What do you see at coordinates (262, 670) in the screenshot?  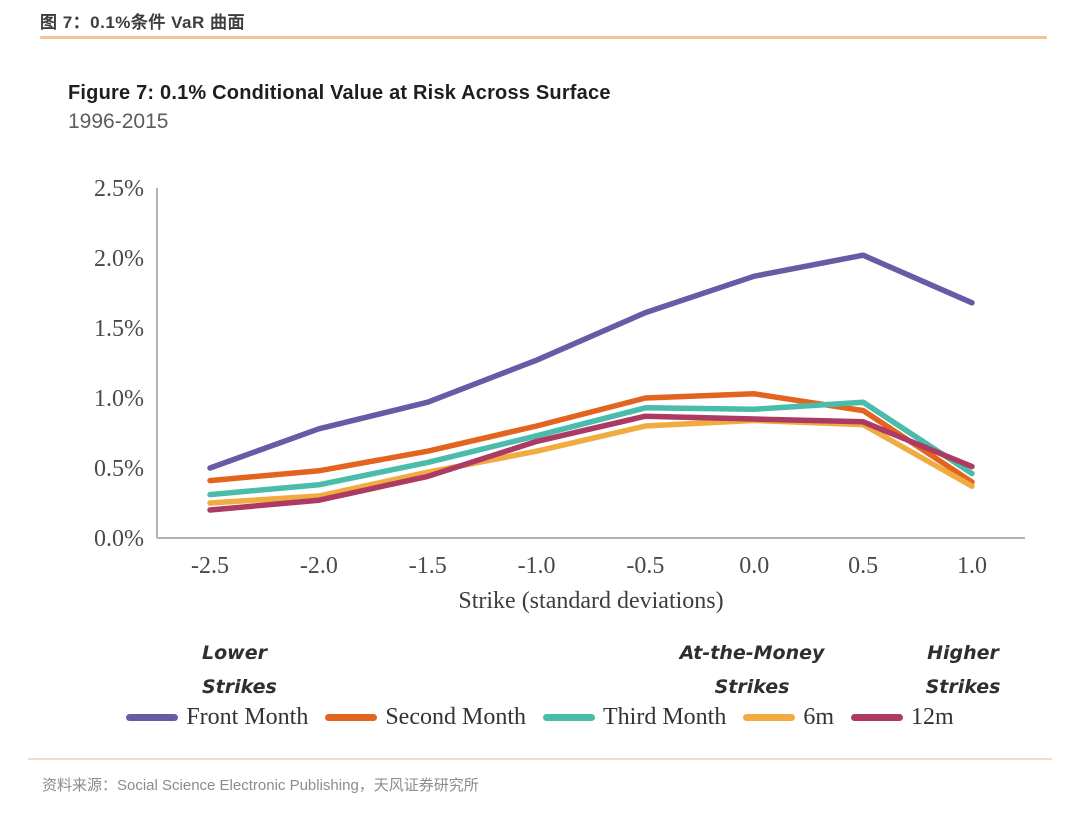 I see `annotation-lower-strikes: Lower Strikes` at bounding box center [262, 670].